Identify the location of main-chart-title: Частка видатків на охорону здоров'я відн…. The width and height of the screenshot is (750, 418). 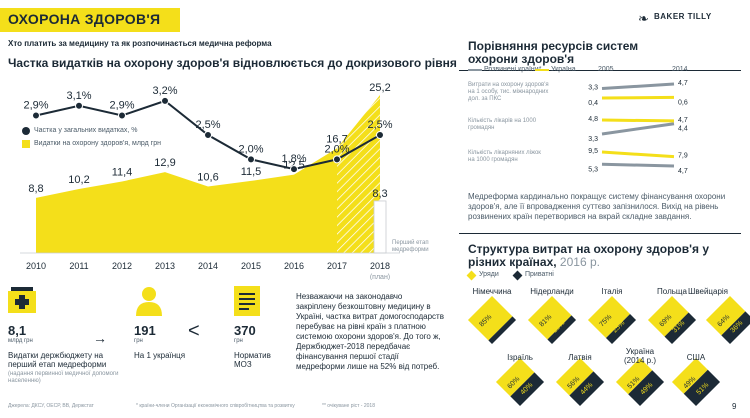
(232, 63).